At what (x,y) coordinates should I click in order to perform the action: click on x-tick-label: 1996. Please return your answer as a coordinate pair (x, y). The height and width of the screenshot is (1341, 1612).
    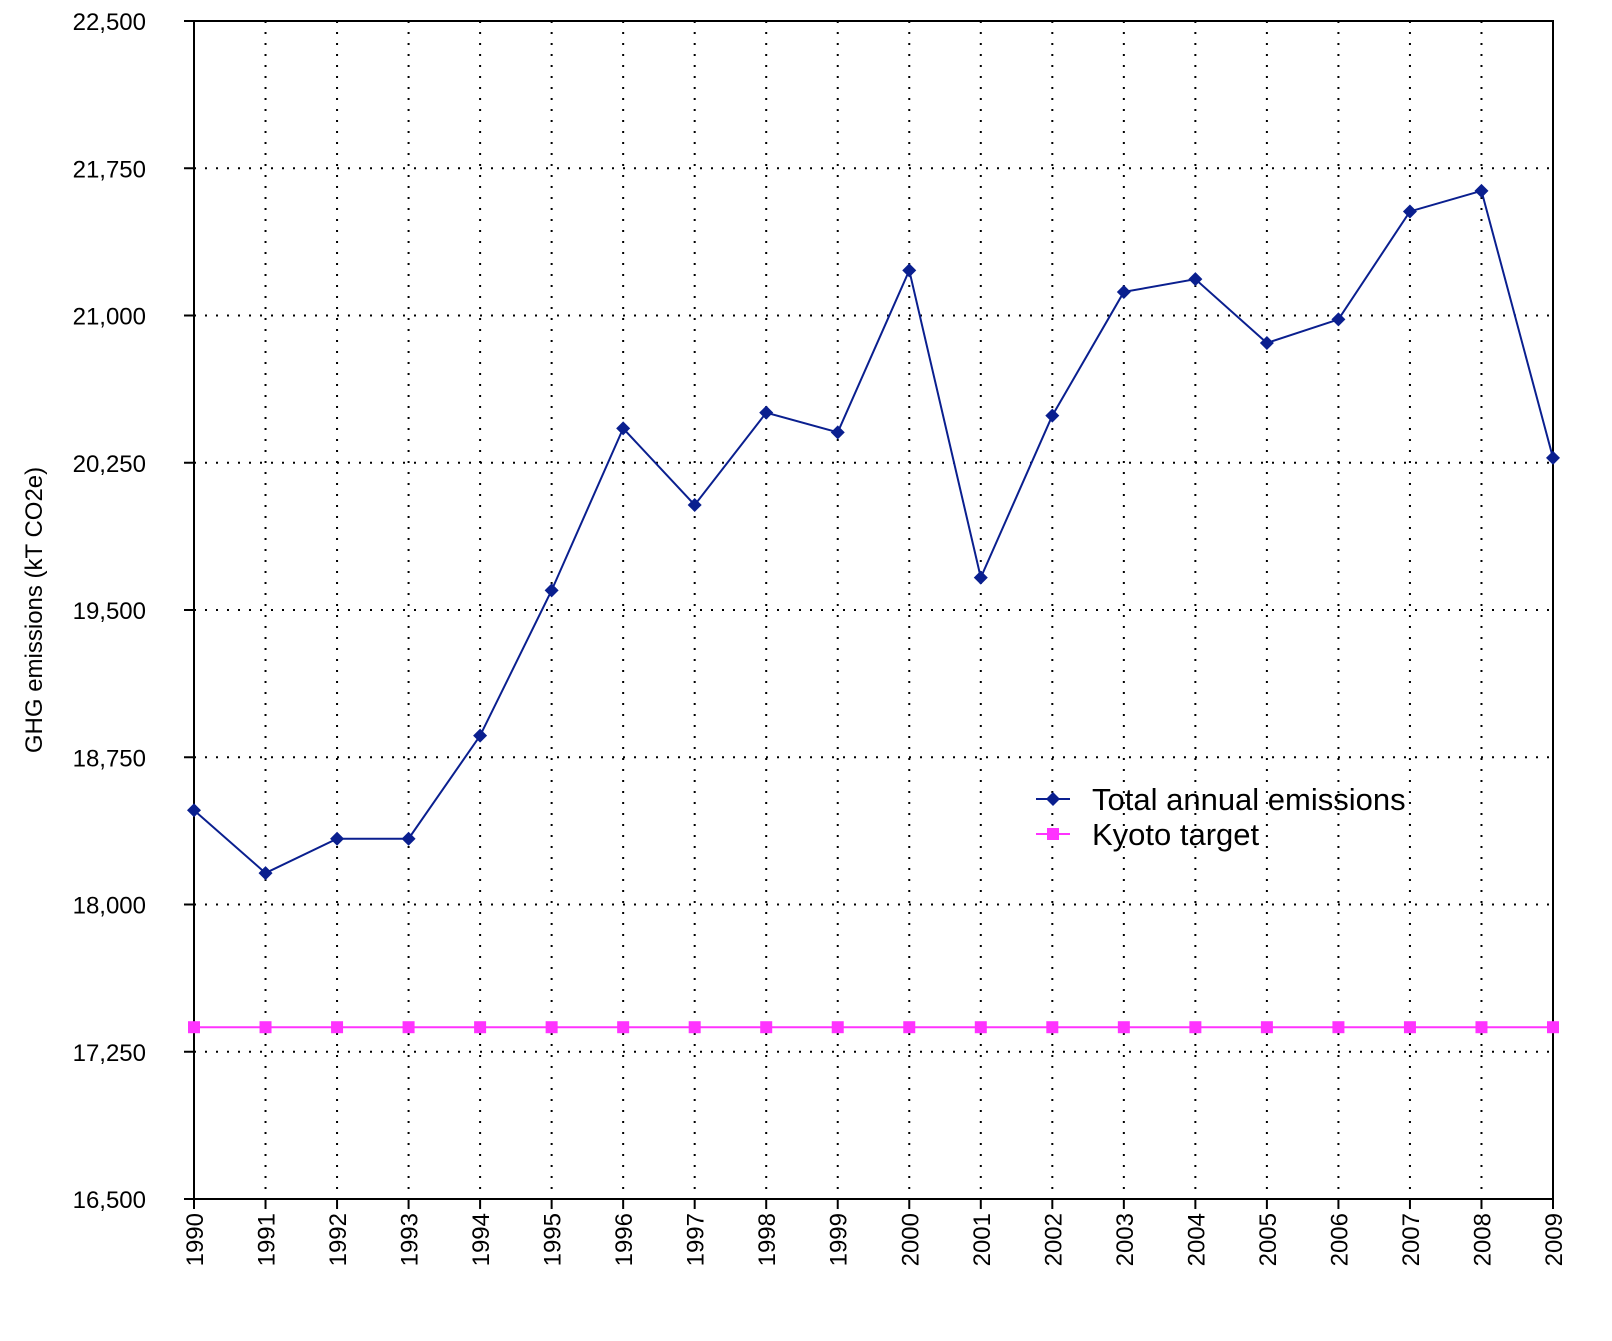
    Looking at the image, I should click on (624, 1239).